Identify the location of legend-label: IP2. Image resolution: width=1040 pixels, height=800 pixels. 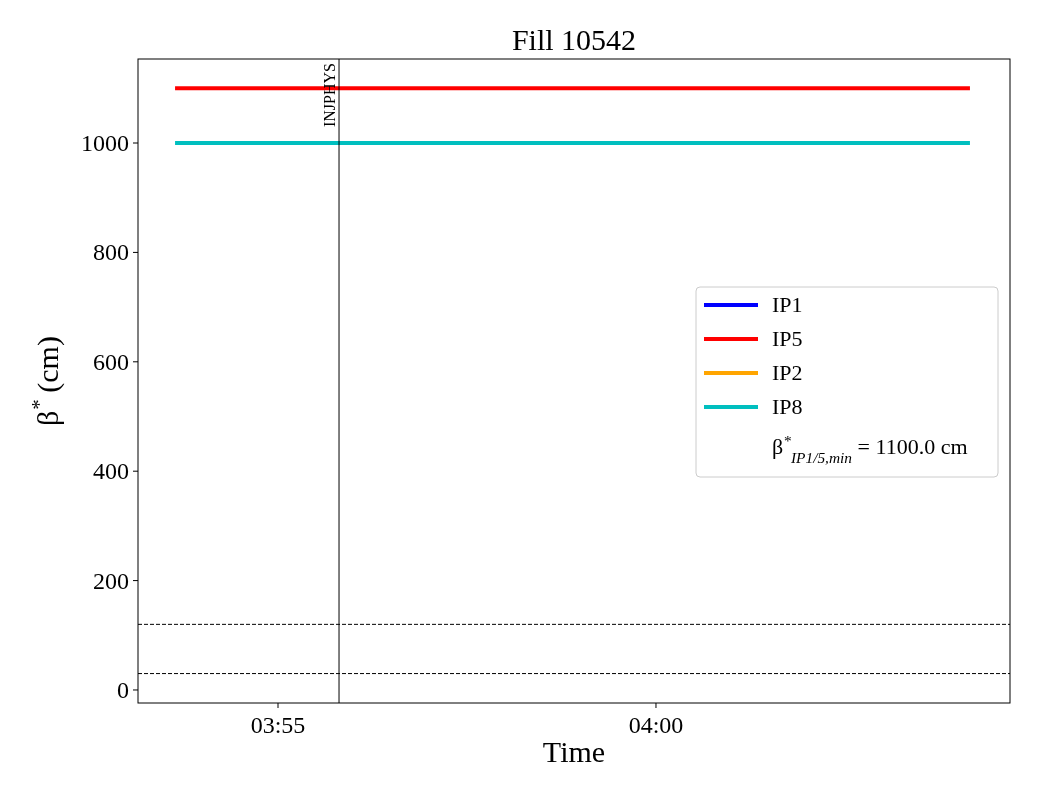
(787, 372).